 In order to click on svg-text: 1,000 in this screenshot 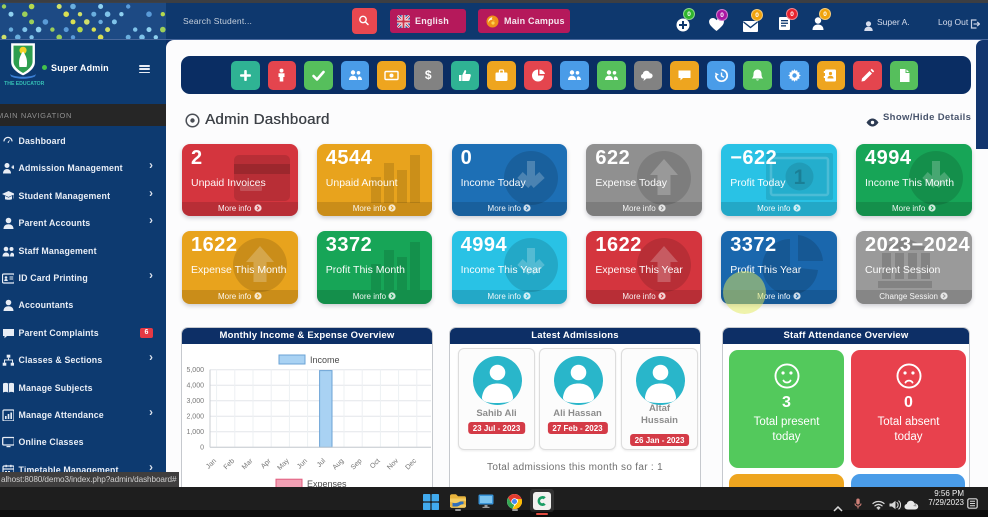, I will do `click(195, 432)`.